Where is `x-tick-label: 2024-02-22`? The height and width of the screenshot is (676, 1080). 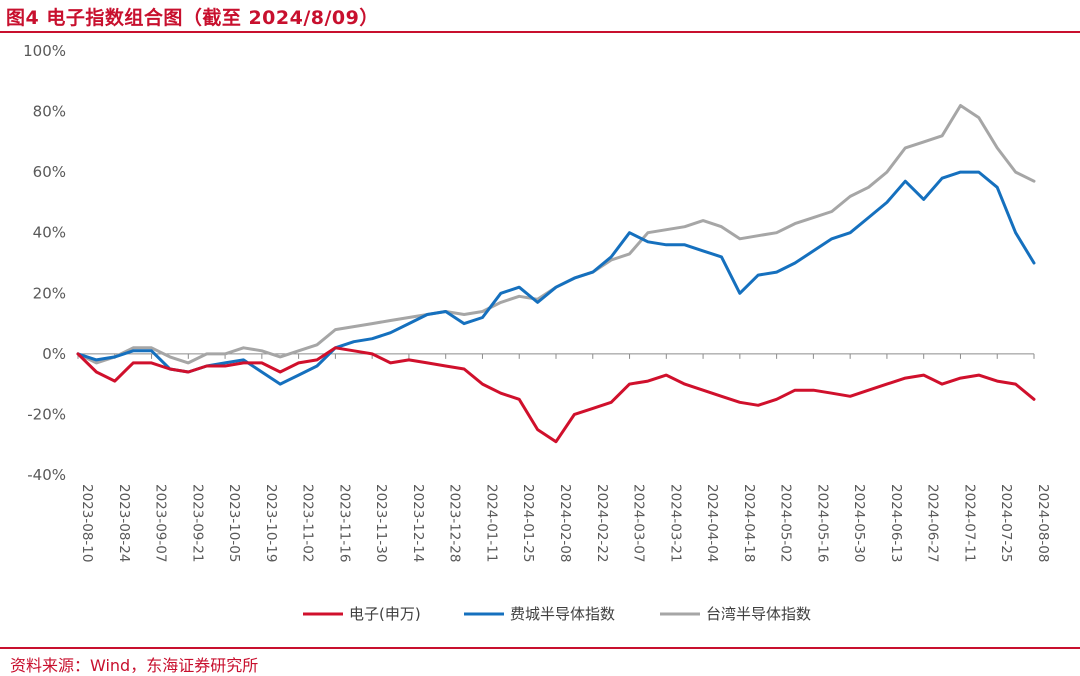
x-tick-label: 2024-02-22 is located at coordinates (602, 523).